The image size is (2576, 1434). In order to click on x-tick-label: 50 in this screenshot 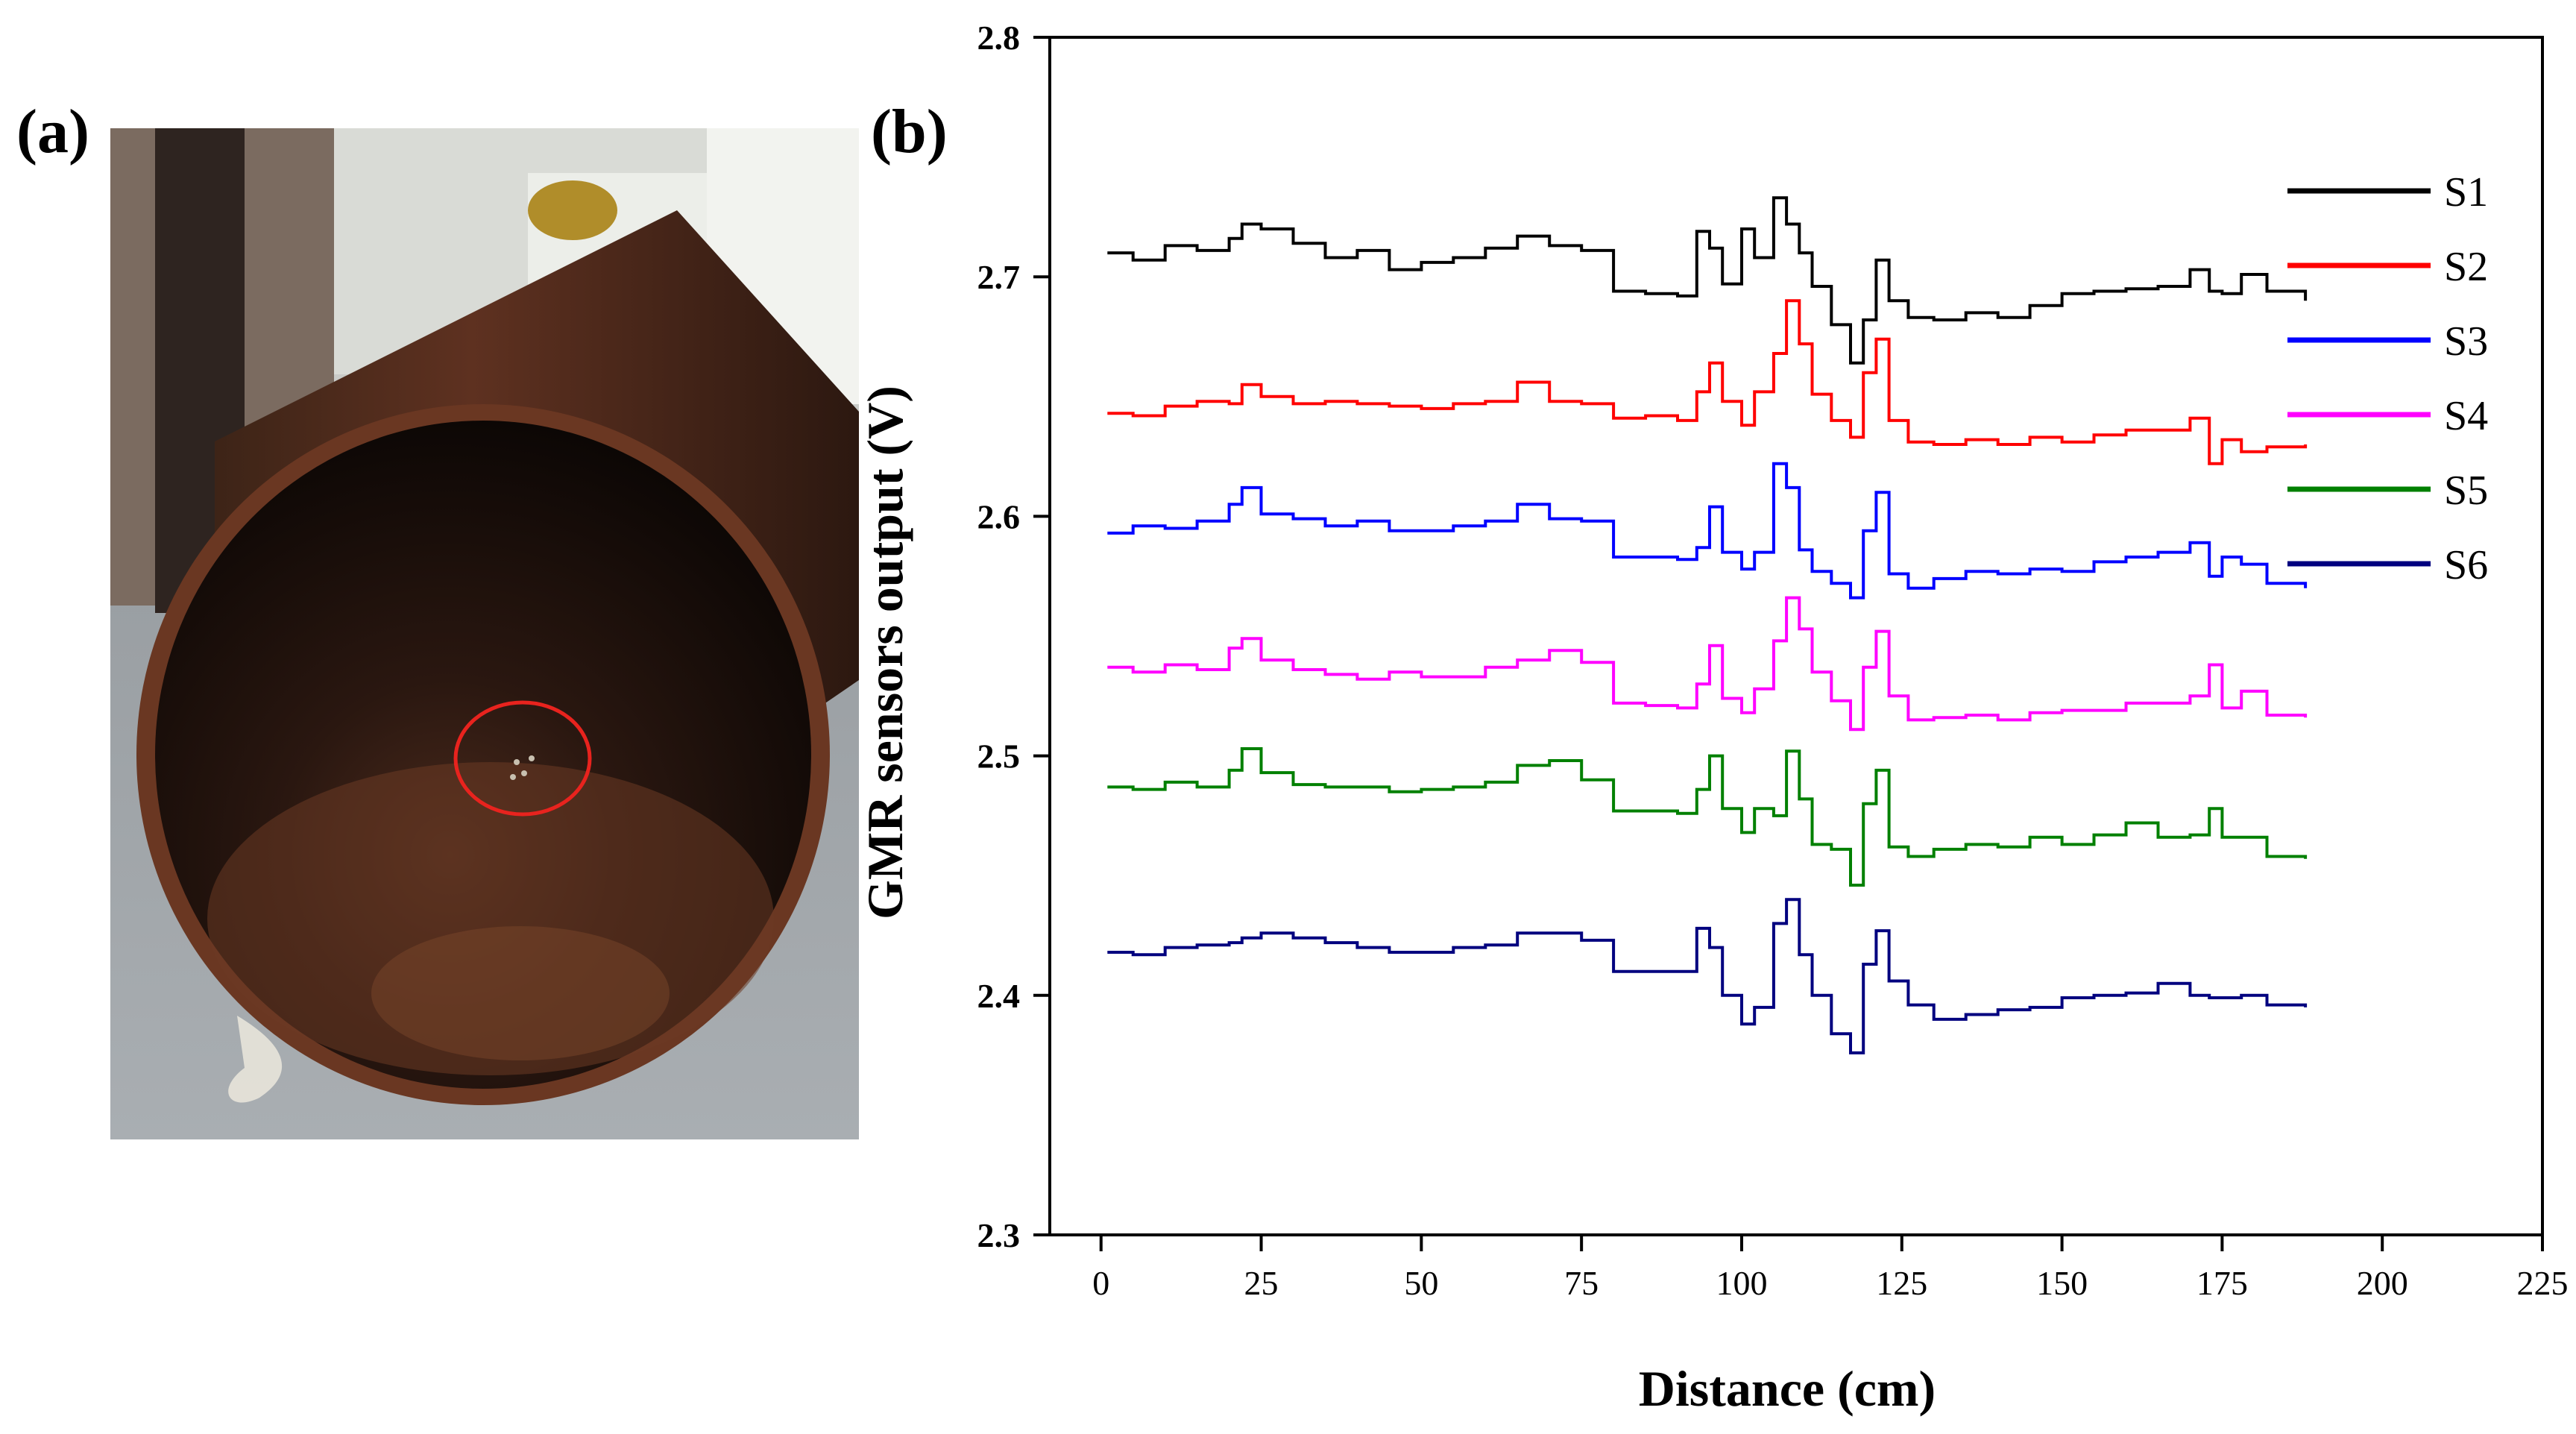, I will do `click(1421, 1283)`.